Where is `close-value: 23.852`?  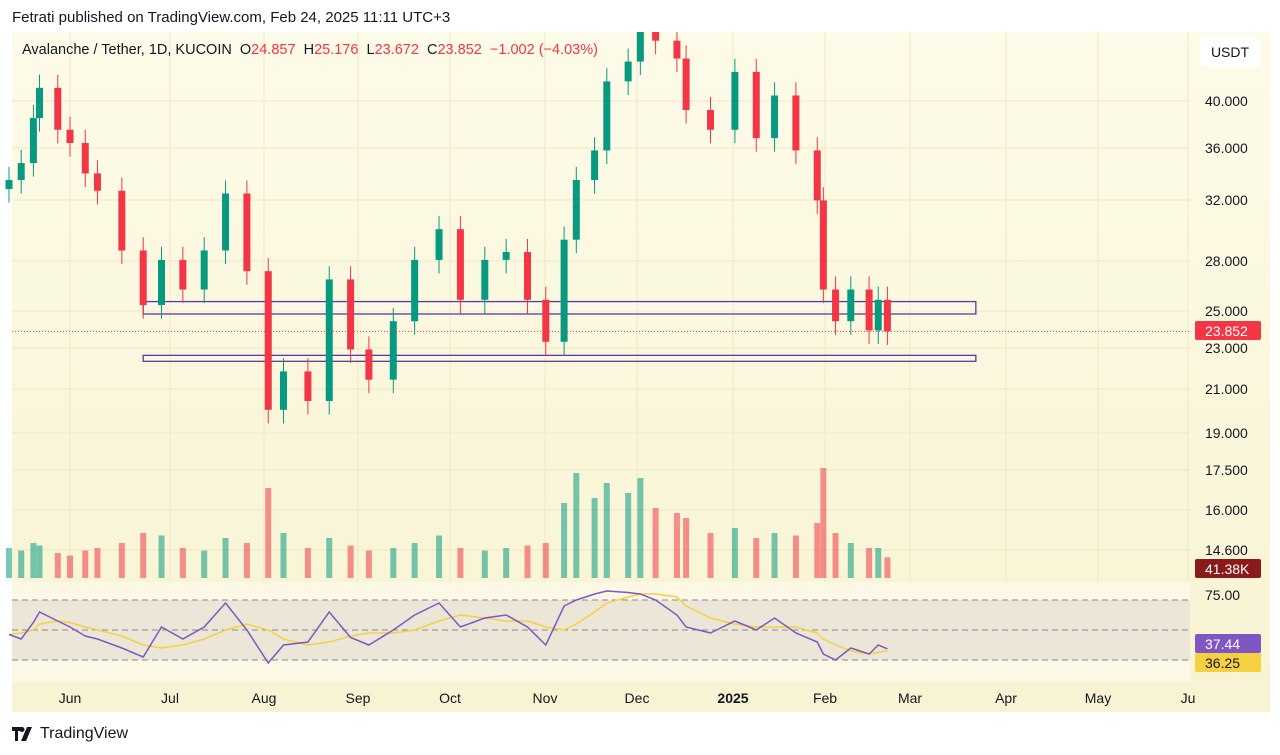
close-value: 23.852 is located at coordinates (459, 50).